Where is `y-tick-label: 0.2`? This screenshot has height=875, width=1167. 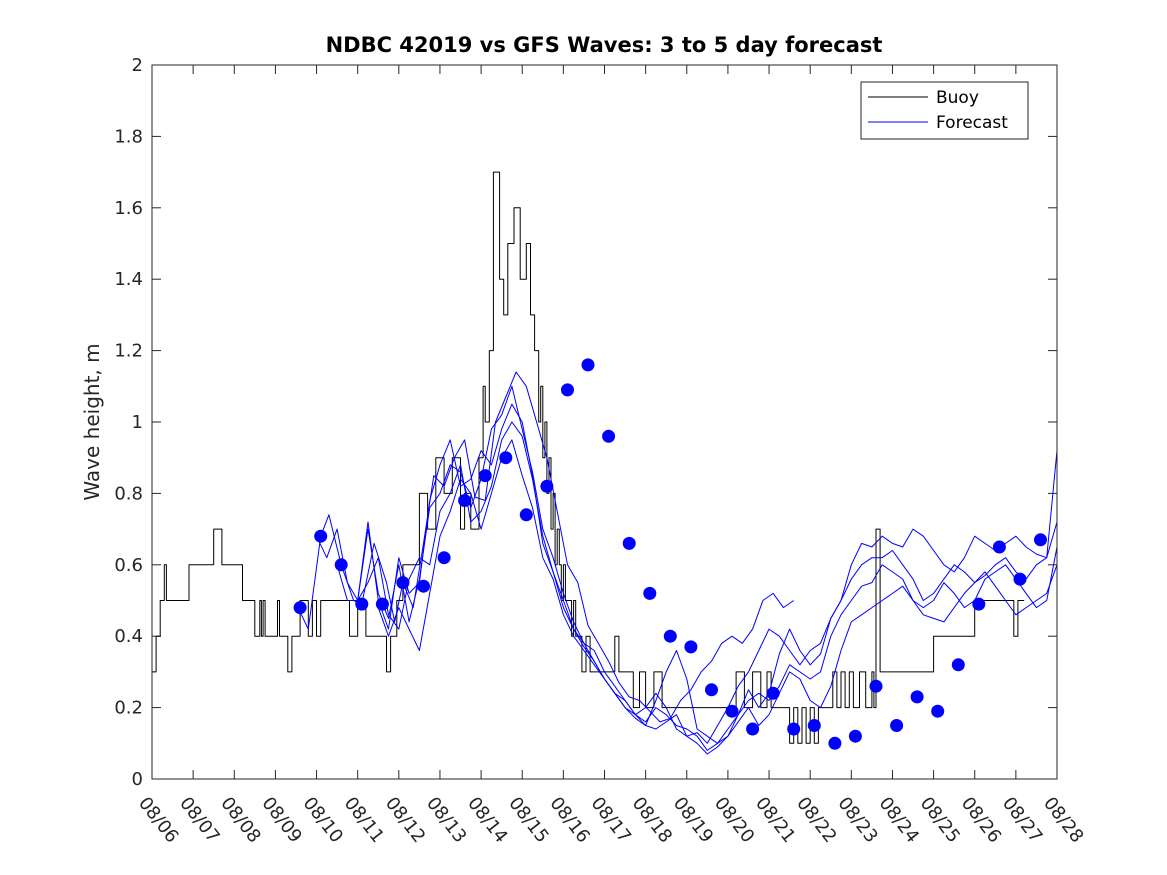 y-tick-label: 0.2 is located at coordinates (128, 708).